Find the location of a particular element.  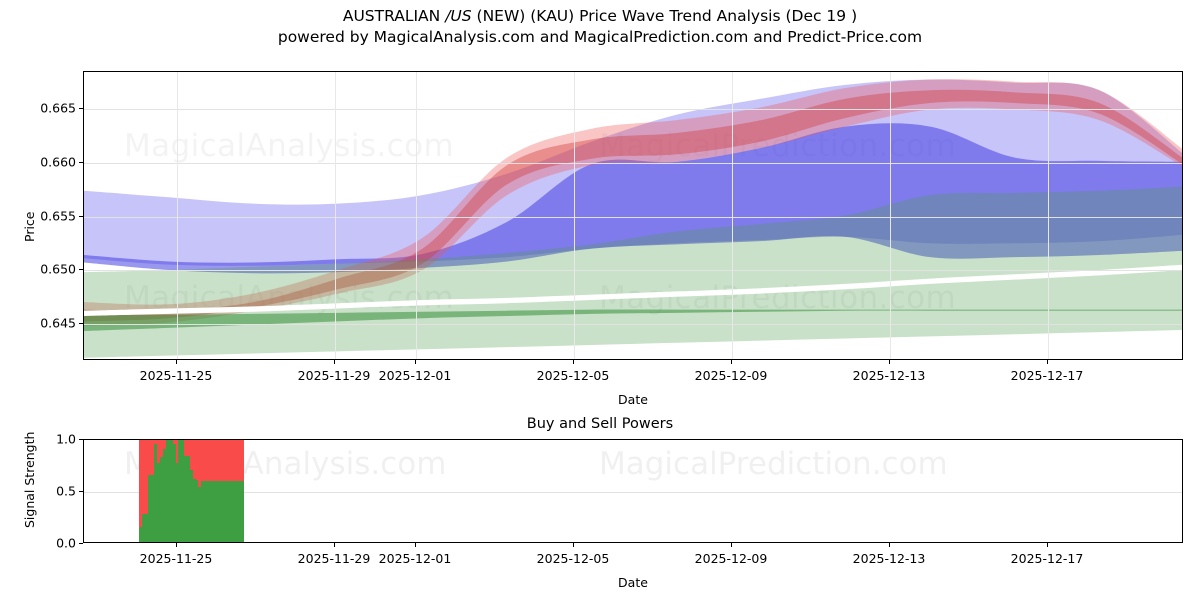

price-y-tick: 0.665 is located at coordinates (58, 108).